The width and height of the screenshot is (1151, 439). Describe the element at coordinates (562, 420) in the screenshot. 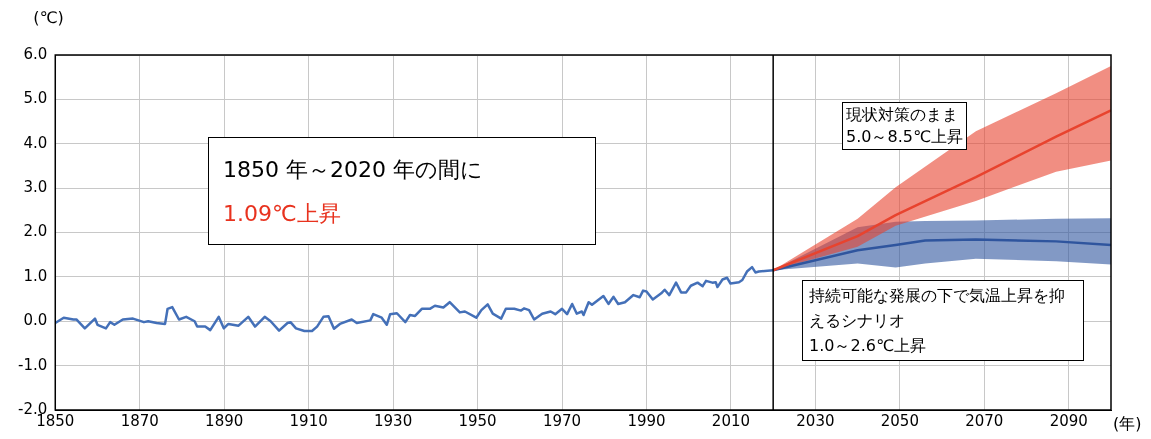

I see `x-tick-label: 1970` at that location.